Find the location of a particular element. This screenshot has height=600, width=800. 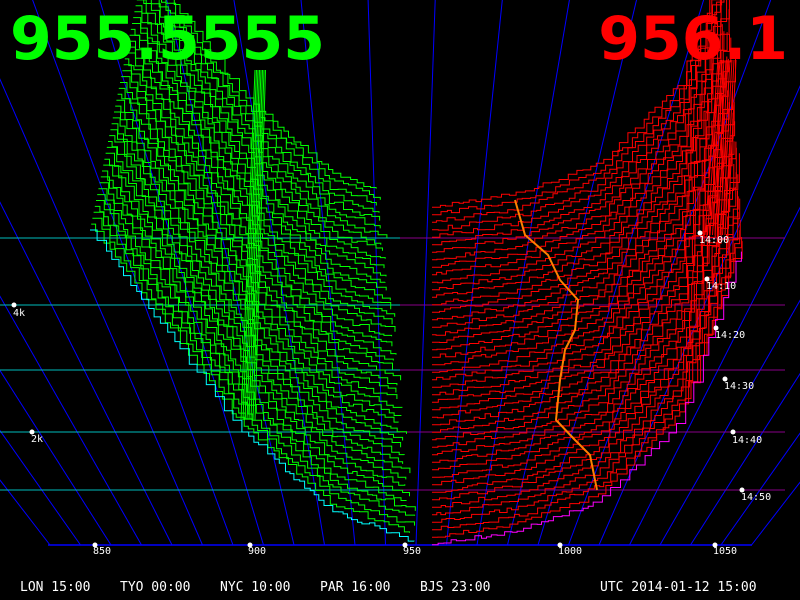

clock-lon: LON 15:00 is located at coordinates (55, 587).